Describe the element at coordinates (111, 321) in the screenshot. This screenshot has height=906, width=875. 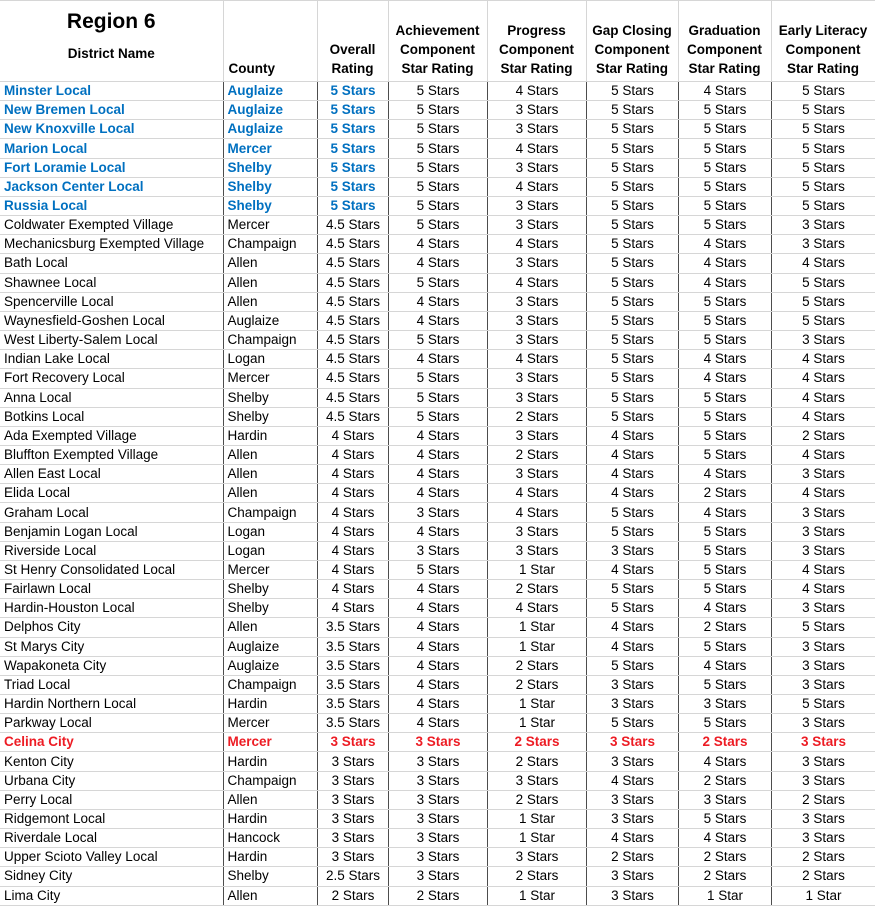
I see `district-cell: Waynesfield-Goshen Local` at that location.